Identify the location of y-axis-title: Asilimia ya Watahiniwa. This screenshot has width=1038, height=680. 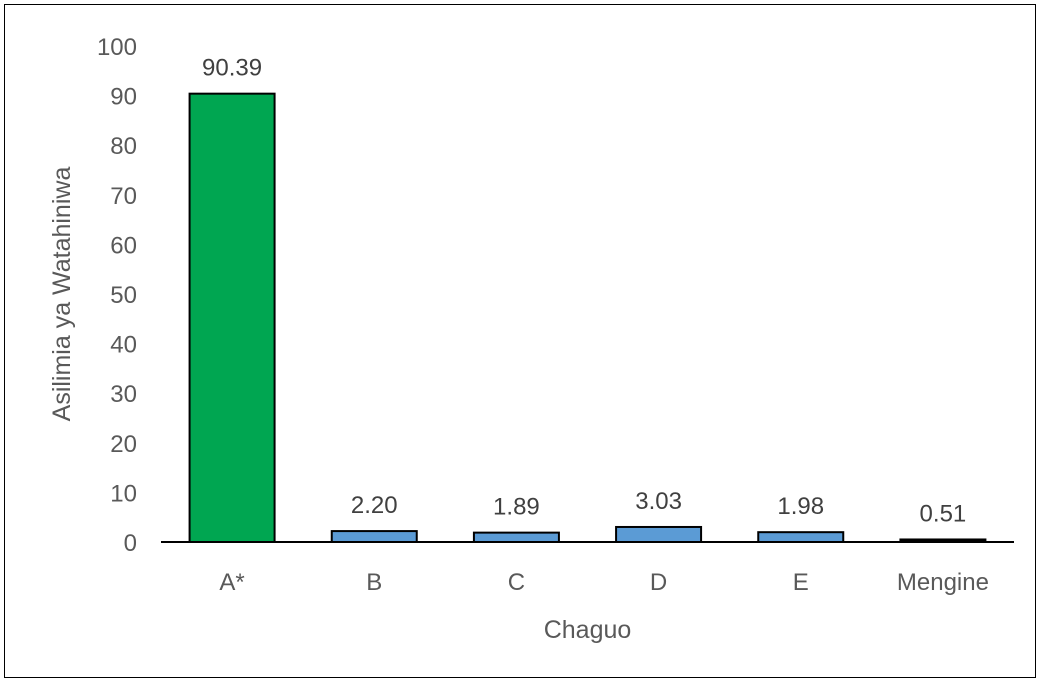
(62, 294).